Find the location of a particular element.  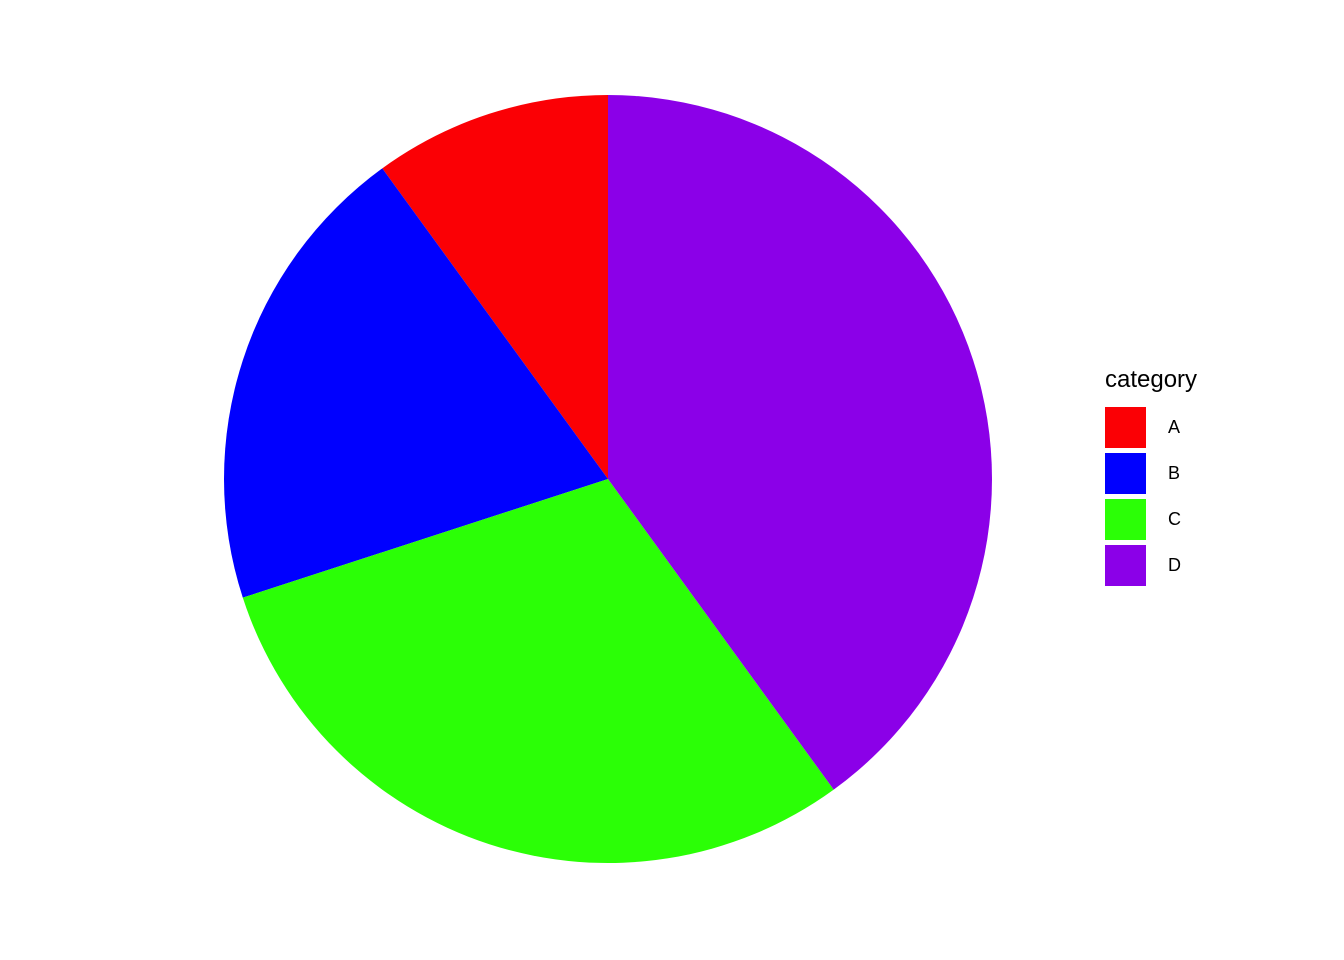

legend-label-d: D is located at coordinates (1174, 565).